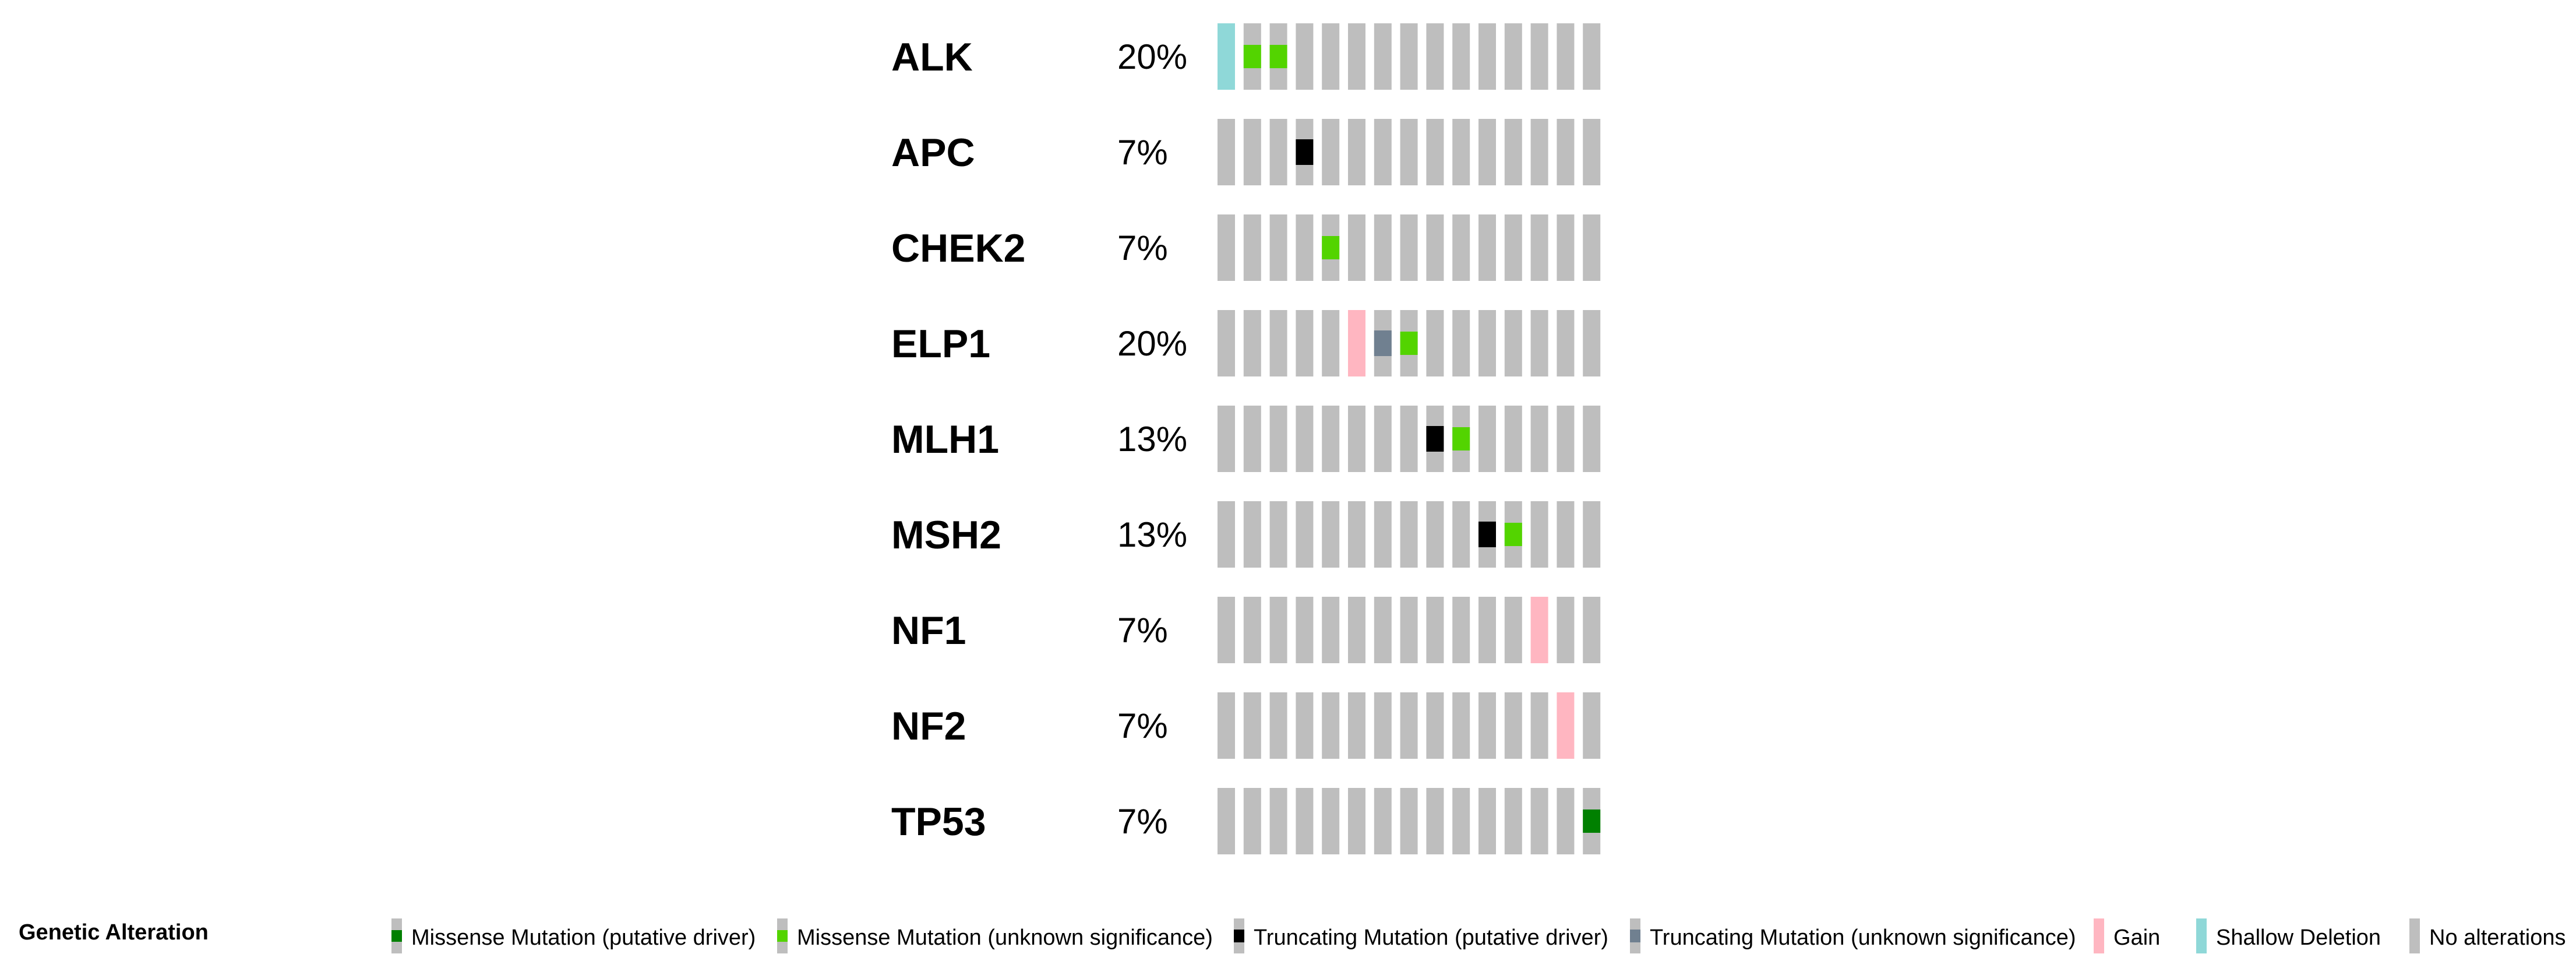  What do you see at coordinates (1592, 821) in the screenshot?
I see `mutation-mark-missense-driver` at bounding box center [1592, 821].